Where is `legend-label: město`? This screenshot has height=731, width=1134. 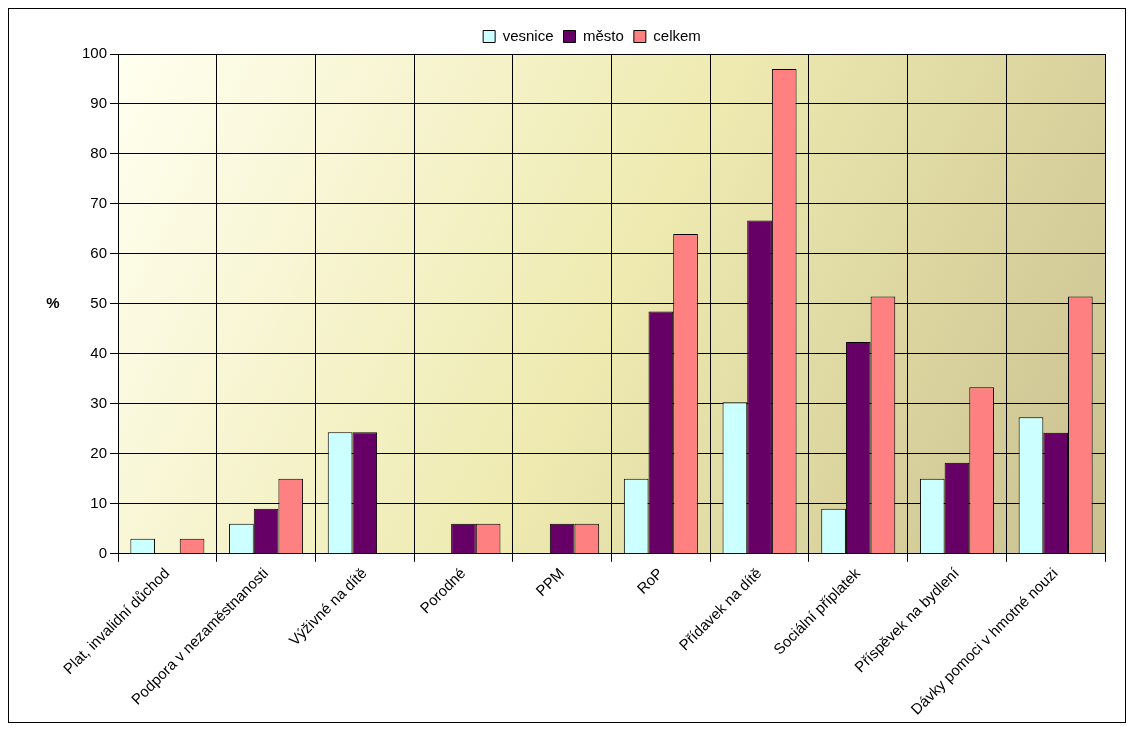 legend-label: město is located at coordinates (603, 35).